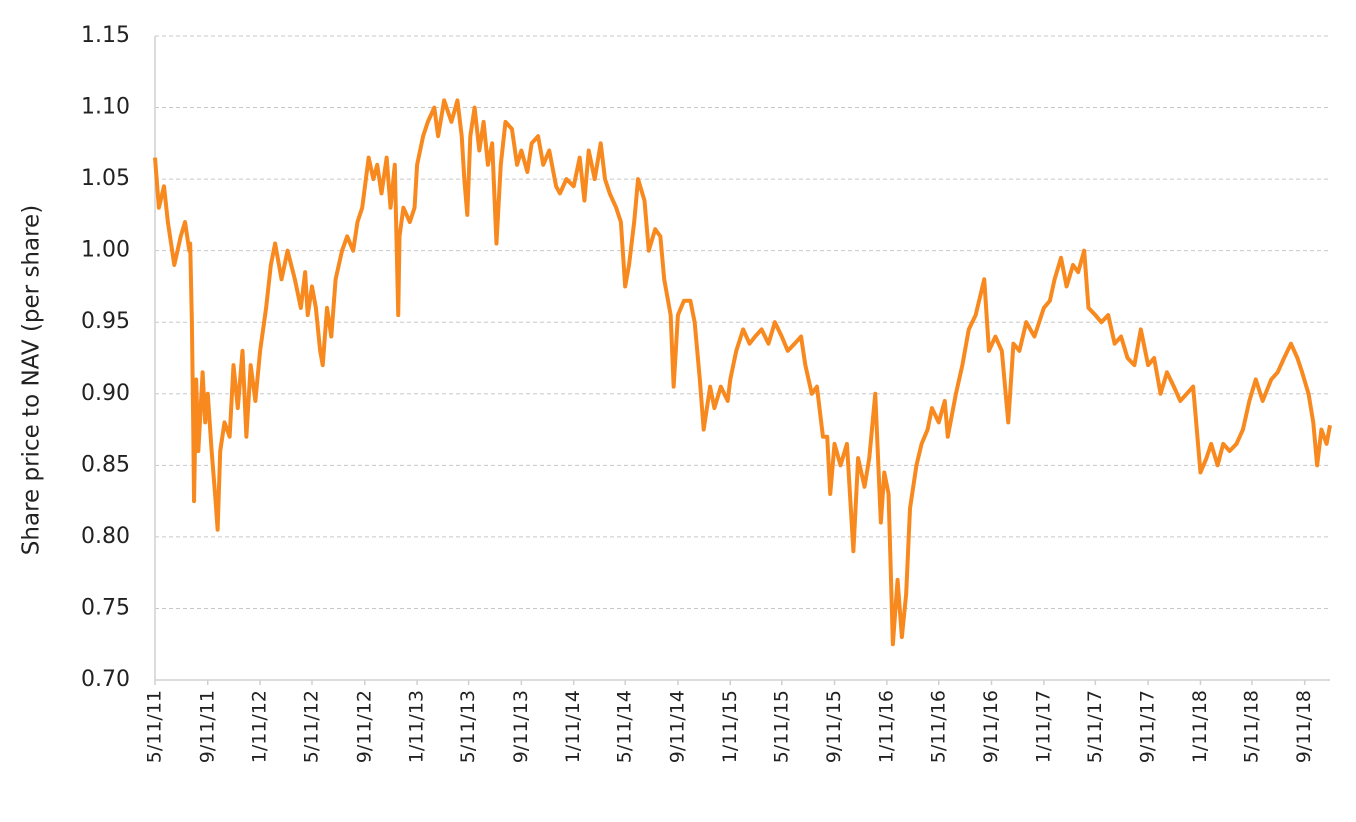  I want to click on y-tick-label: 0.75, so click(105, 607).